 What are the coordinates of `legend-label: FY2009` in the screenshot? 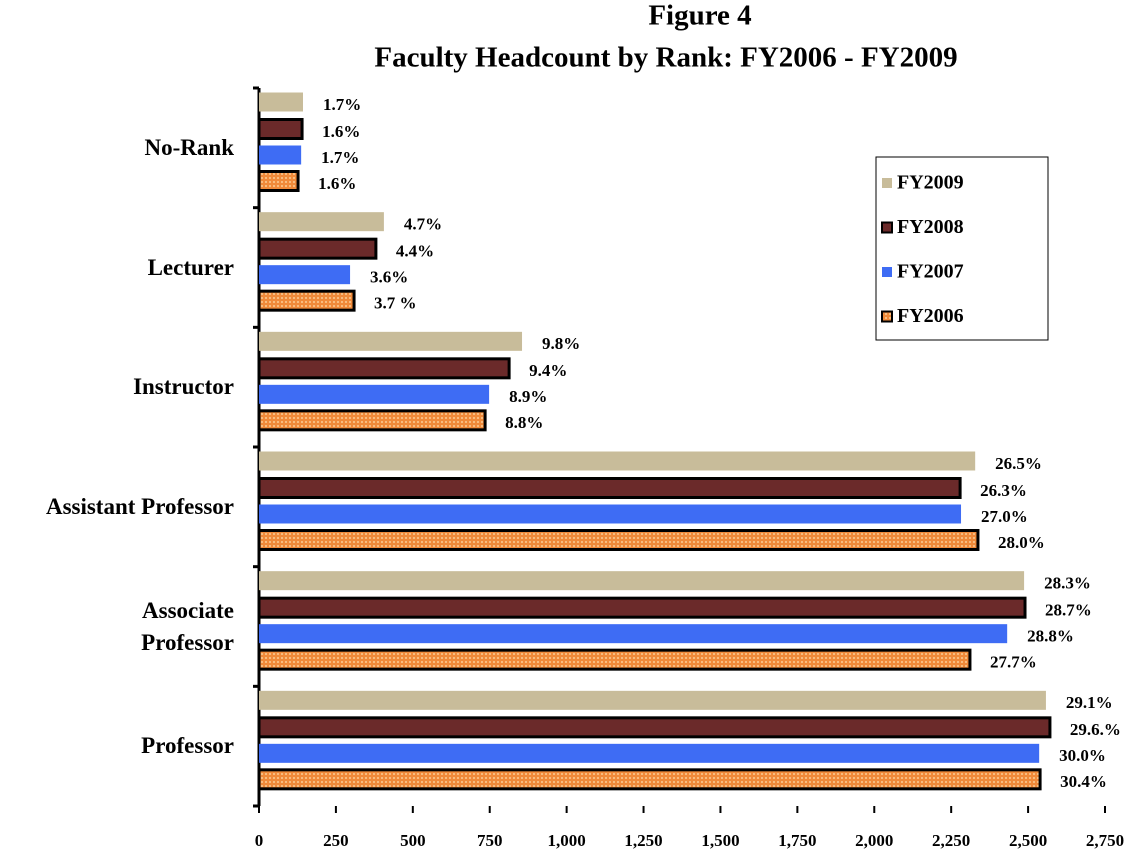 It's located at (930, 183).